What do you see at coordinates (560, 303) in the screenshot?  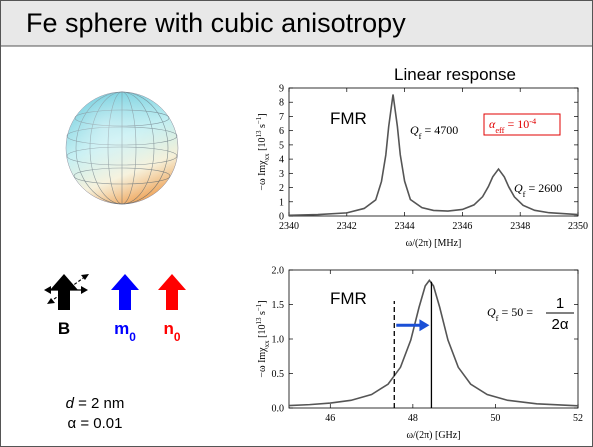 I see `fraction-numerator: 1` at bounding box center [560, 303].